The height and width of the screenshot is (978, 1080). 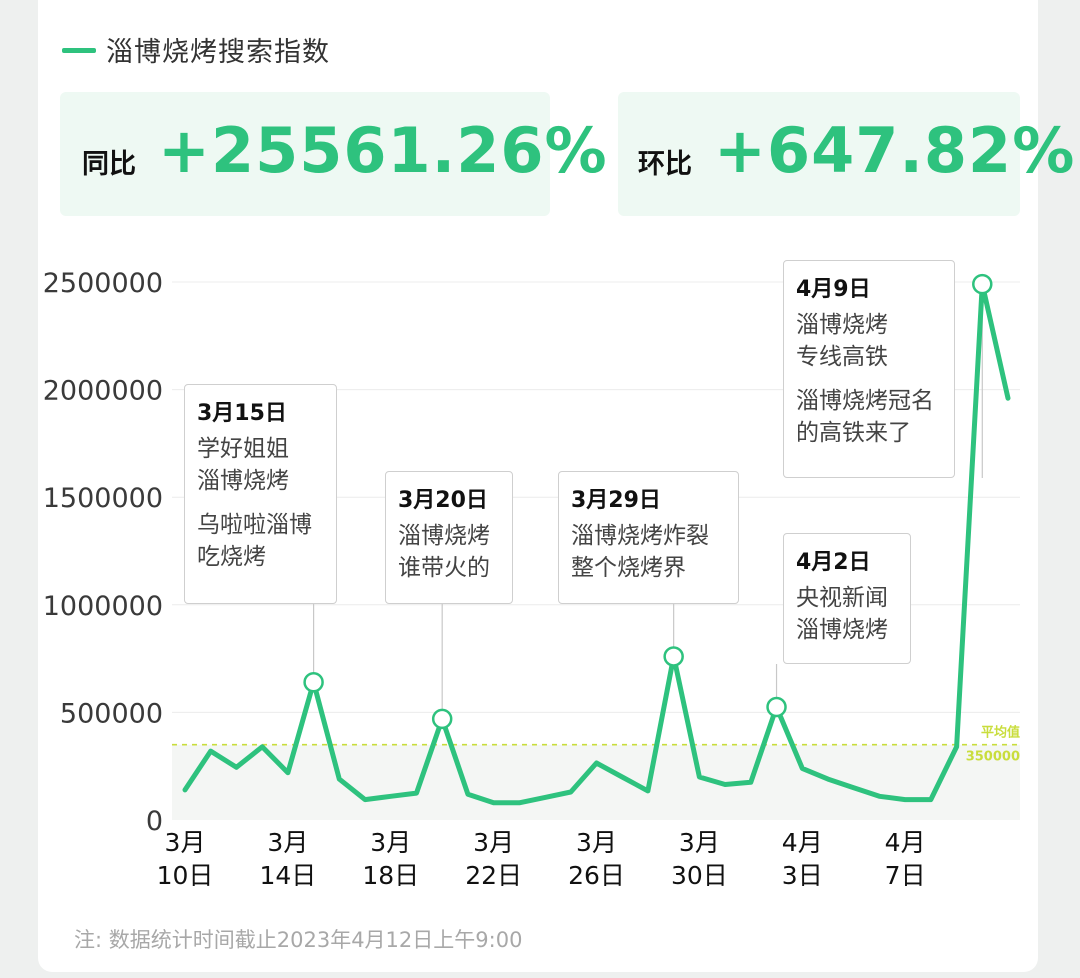 I want to click on y-tick-label: 1000000, so click(x=103, y=606).